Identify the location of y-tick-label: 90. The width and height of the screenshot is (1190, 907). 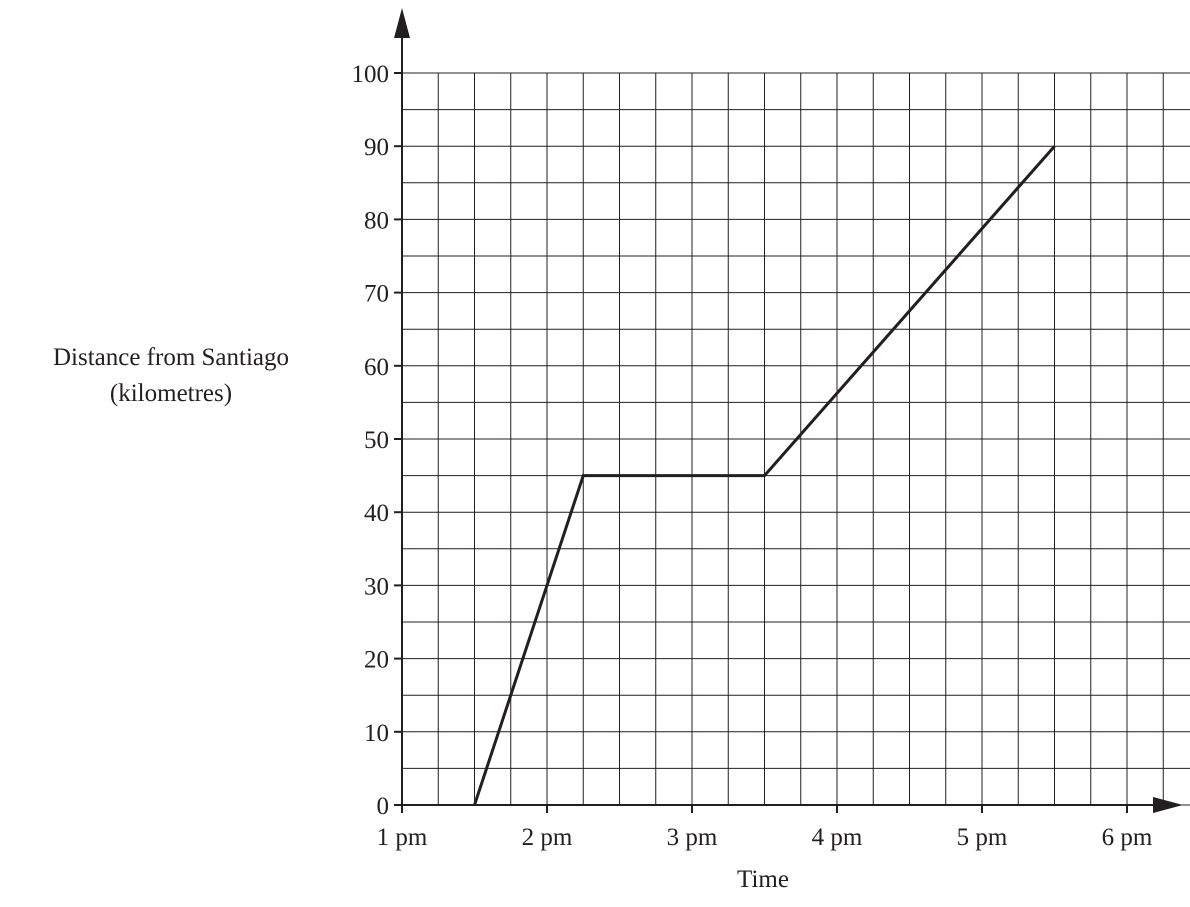
(376, 147).